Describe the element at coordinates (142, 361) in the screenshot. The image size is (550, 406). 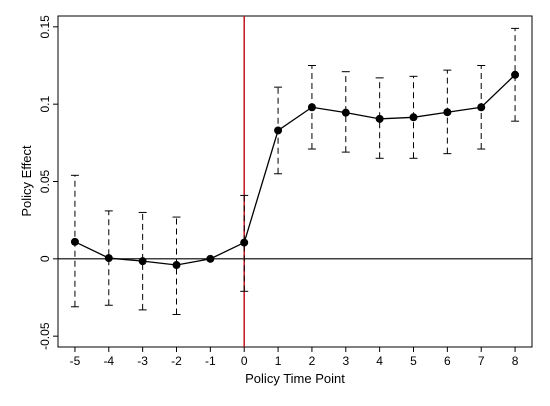
I see `x-tick-label: -3` at that location.